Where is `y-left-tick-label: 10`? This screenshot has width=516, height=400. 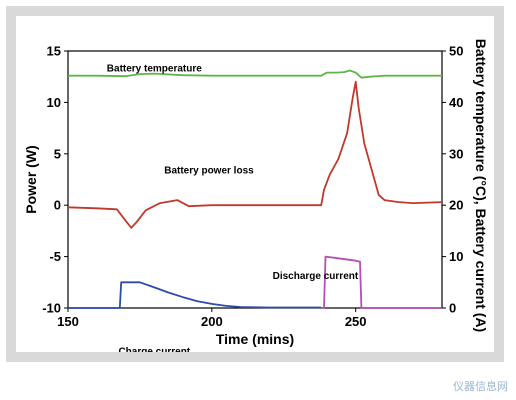 y-left-tick-label: 10 is located at coordinates (54, 102).